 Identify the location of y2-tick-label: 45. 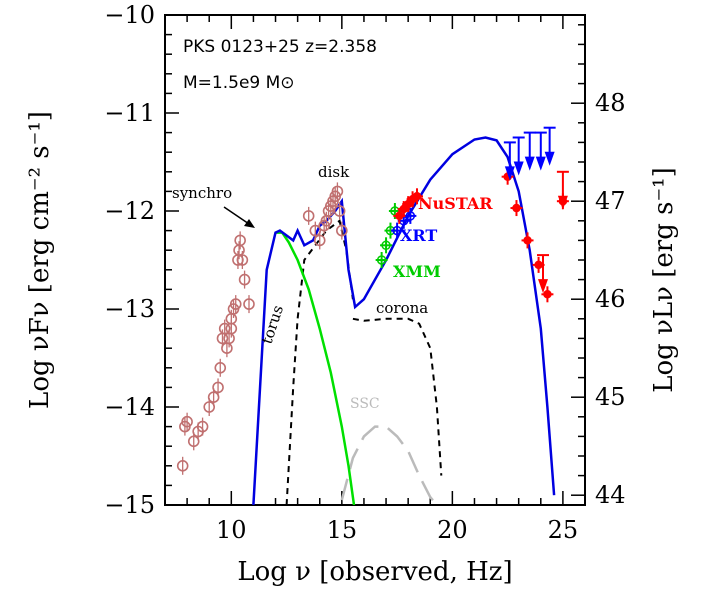
(610, 397).